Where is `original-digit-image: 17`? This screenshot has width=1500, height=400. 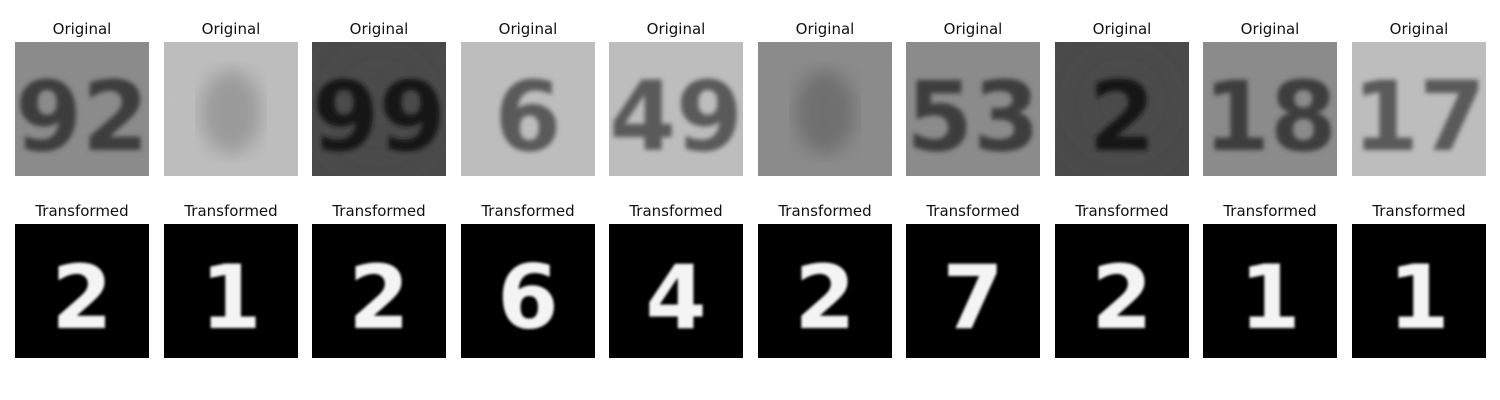 original-digit-image: 17 is located at coordinates (1419, 109).